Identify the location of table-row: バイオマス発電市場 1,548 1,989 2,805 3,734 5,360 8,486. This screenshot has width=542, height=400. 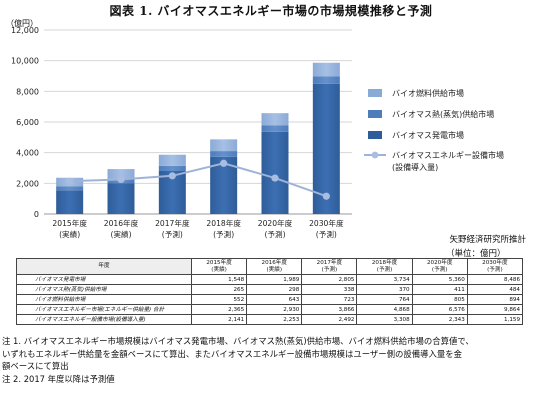
(270, 279).